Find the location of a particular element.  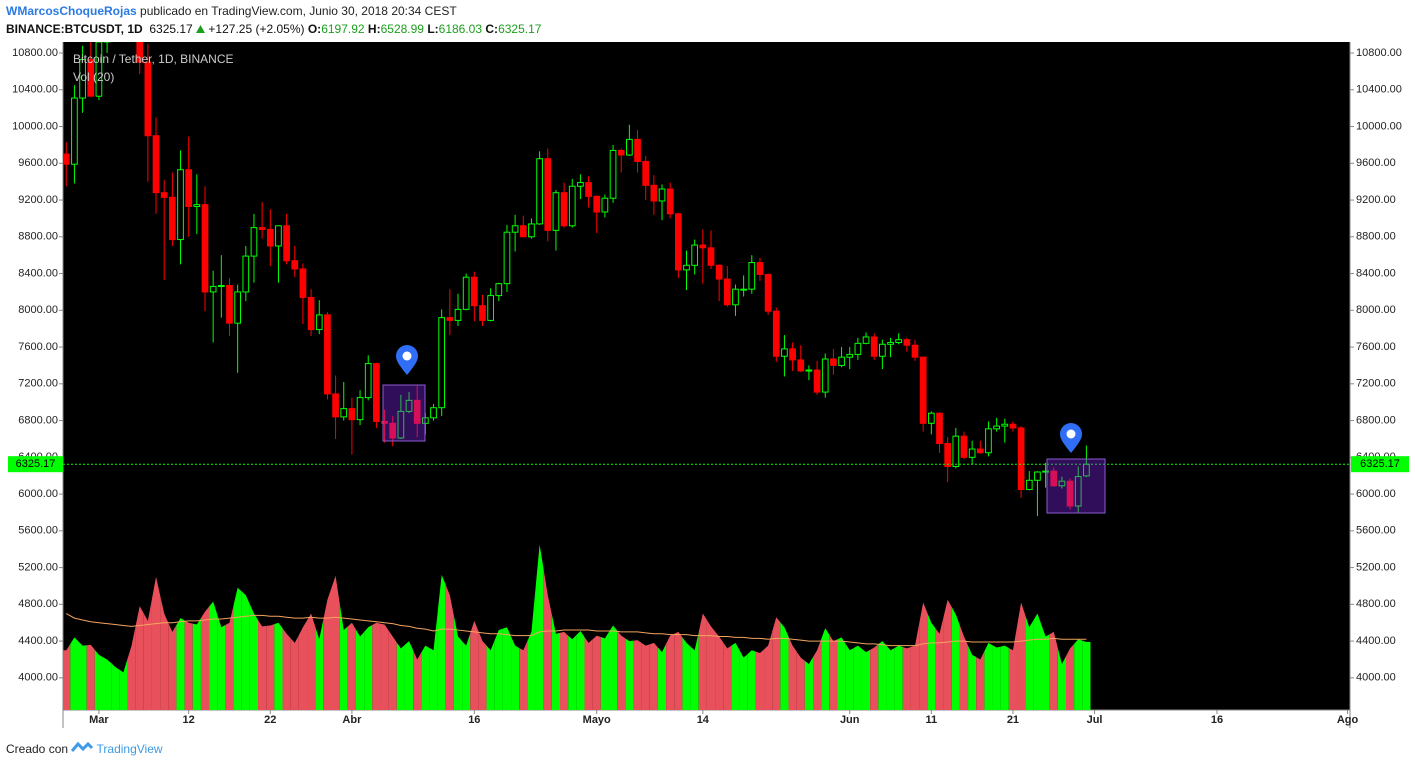

pin-dot is located at coordinates (1071, 434).